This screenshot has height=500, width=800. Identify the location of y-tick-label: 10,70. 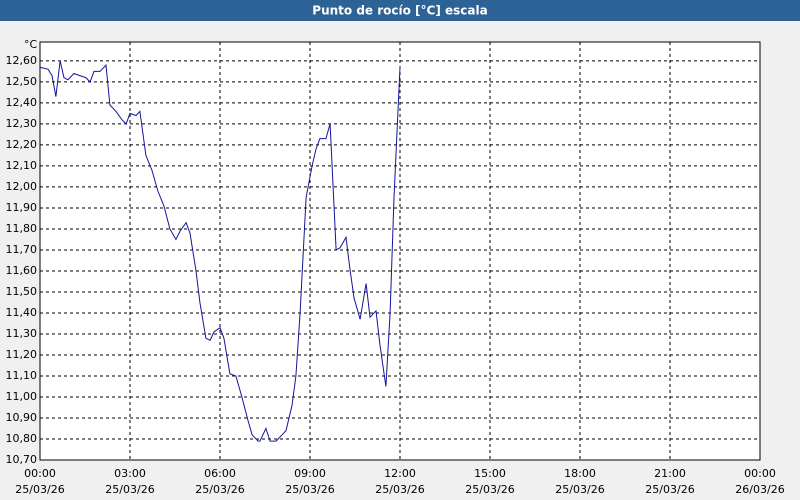
(22, 459).